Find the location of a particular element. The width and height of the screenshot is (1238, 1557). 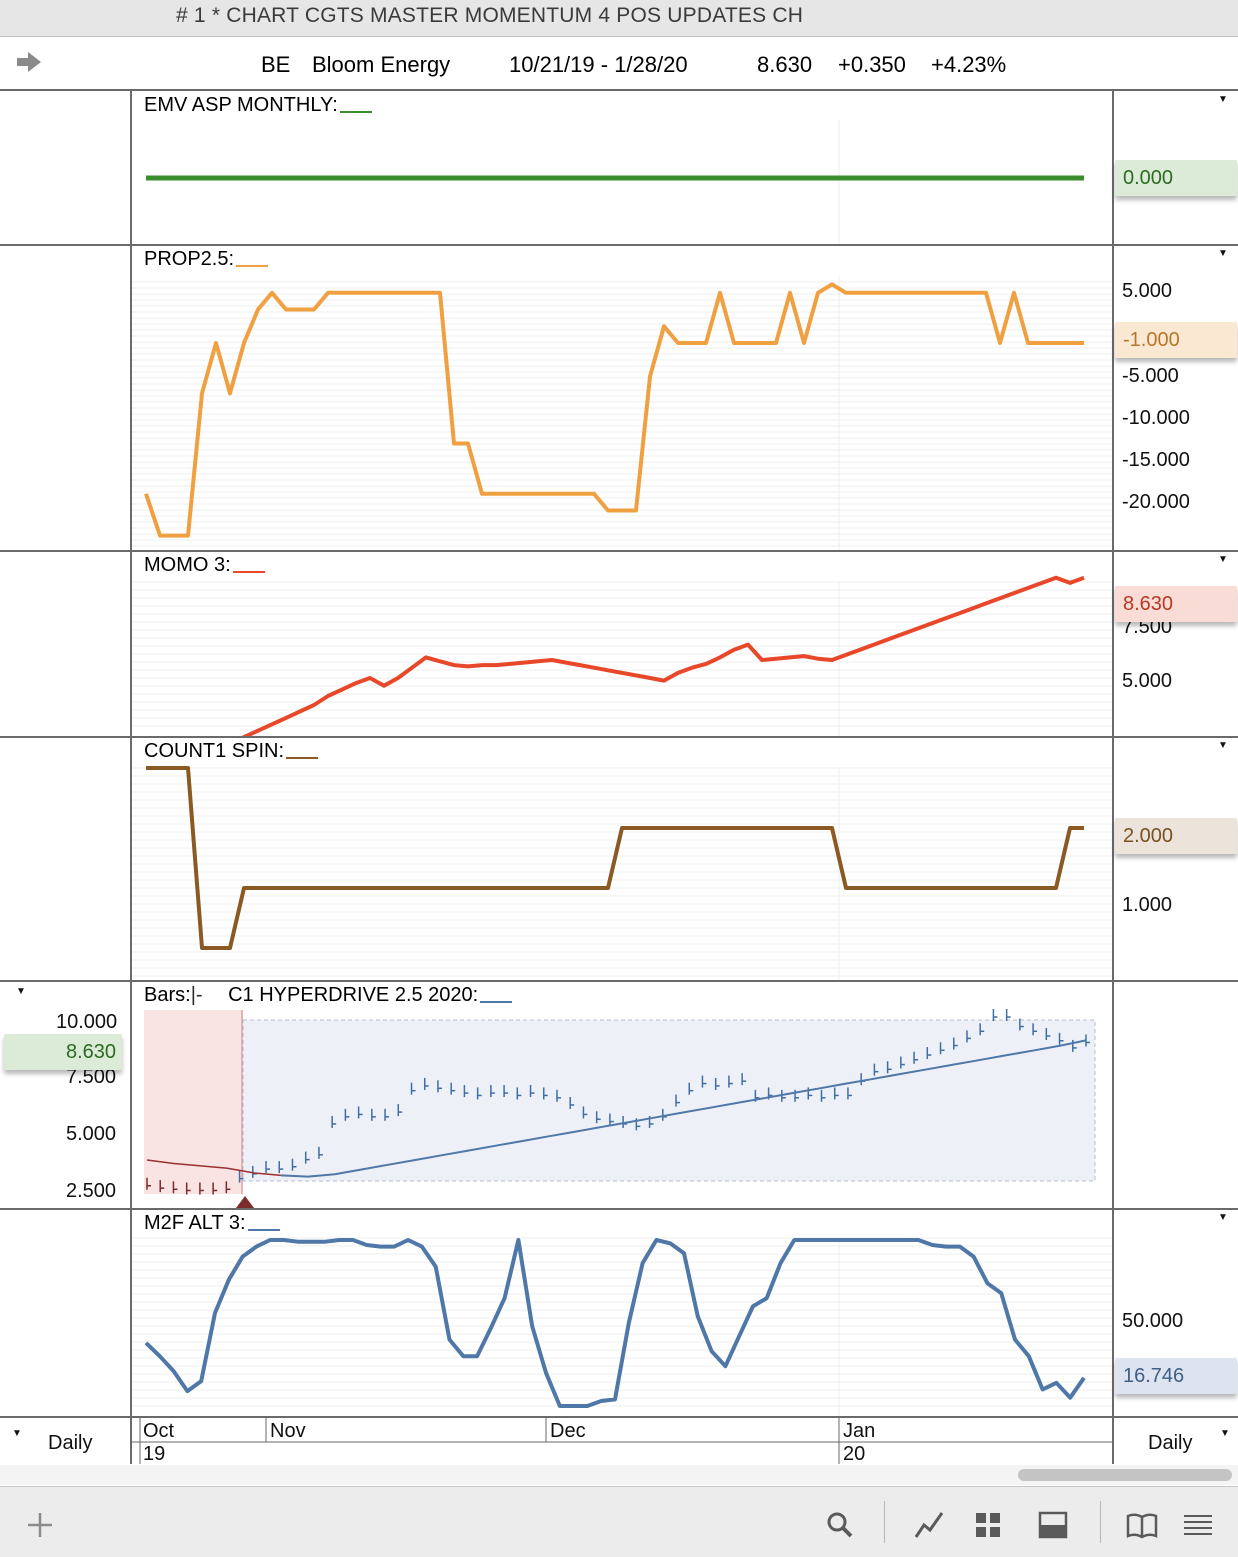

price-title: Bars:|- C1 HYPERDRIVE 2.5 2020: is located at coordinates (328, 995).